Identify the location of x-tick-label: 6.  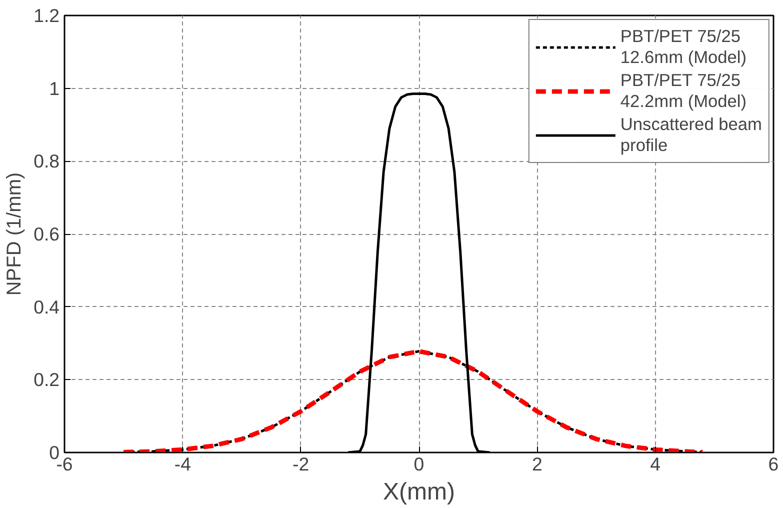
(773, 464).